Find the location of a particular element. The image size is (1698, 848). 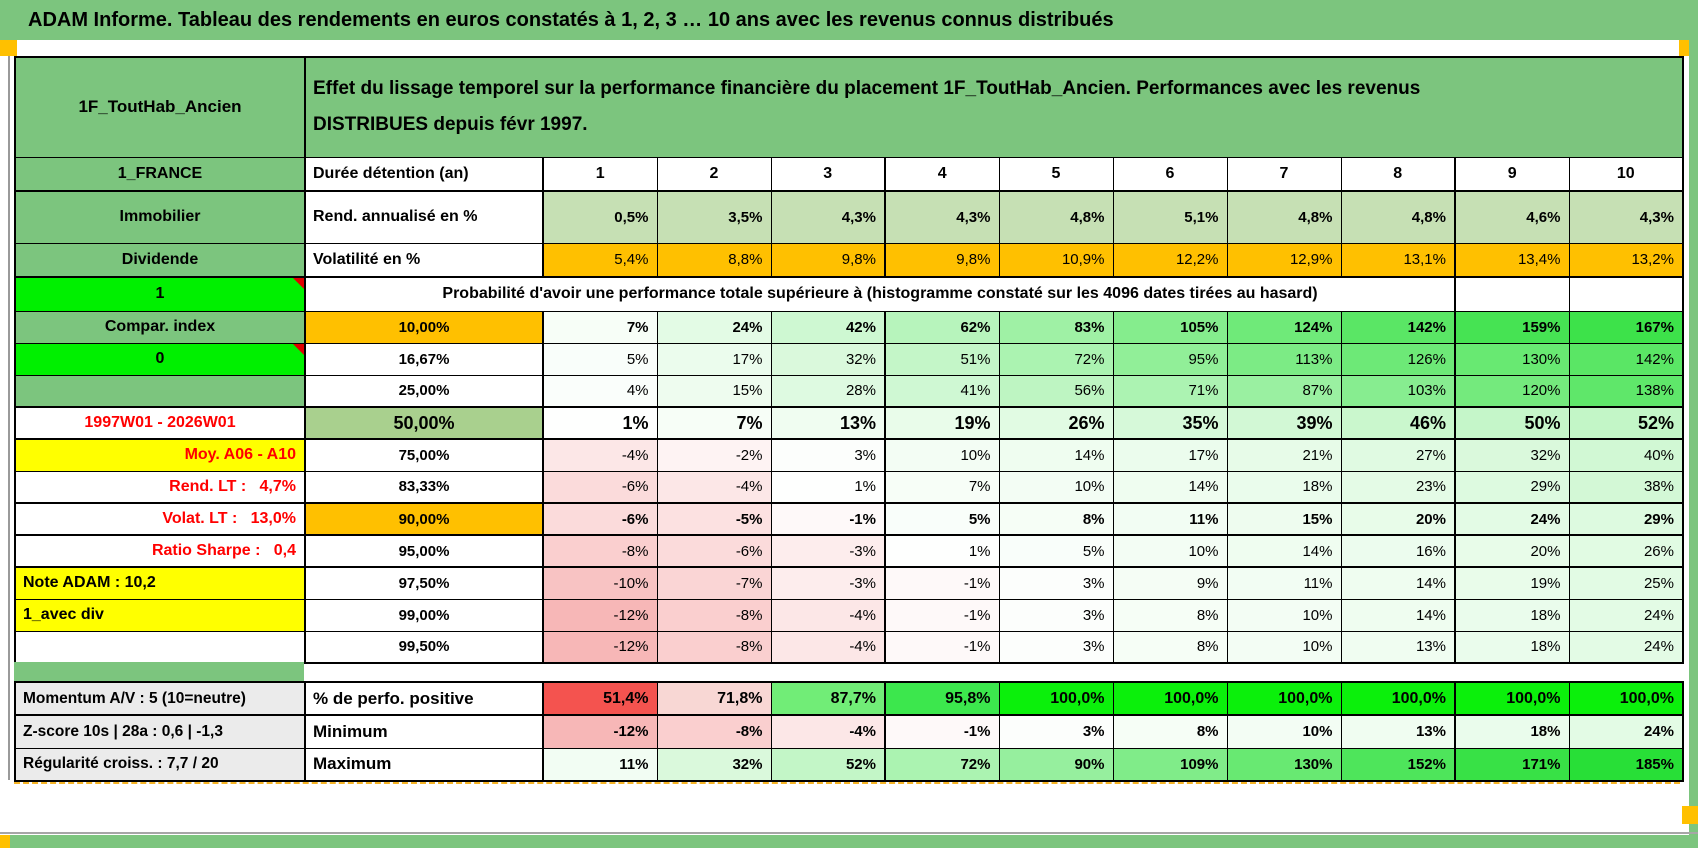

value-cell: 25% is located at coordinates (1626, 583).